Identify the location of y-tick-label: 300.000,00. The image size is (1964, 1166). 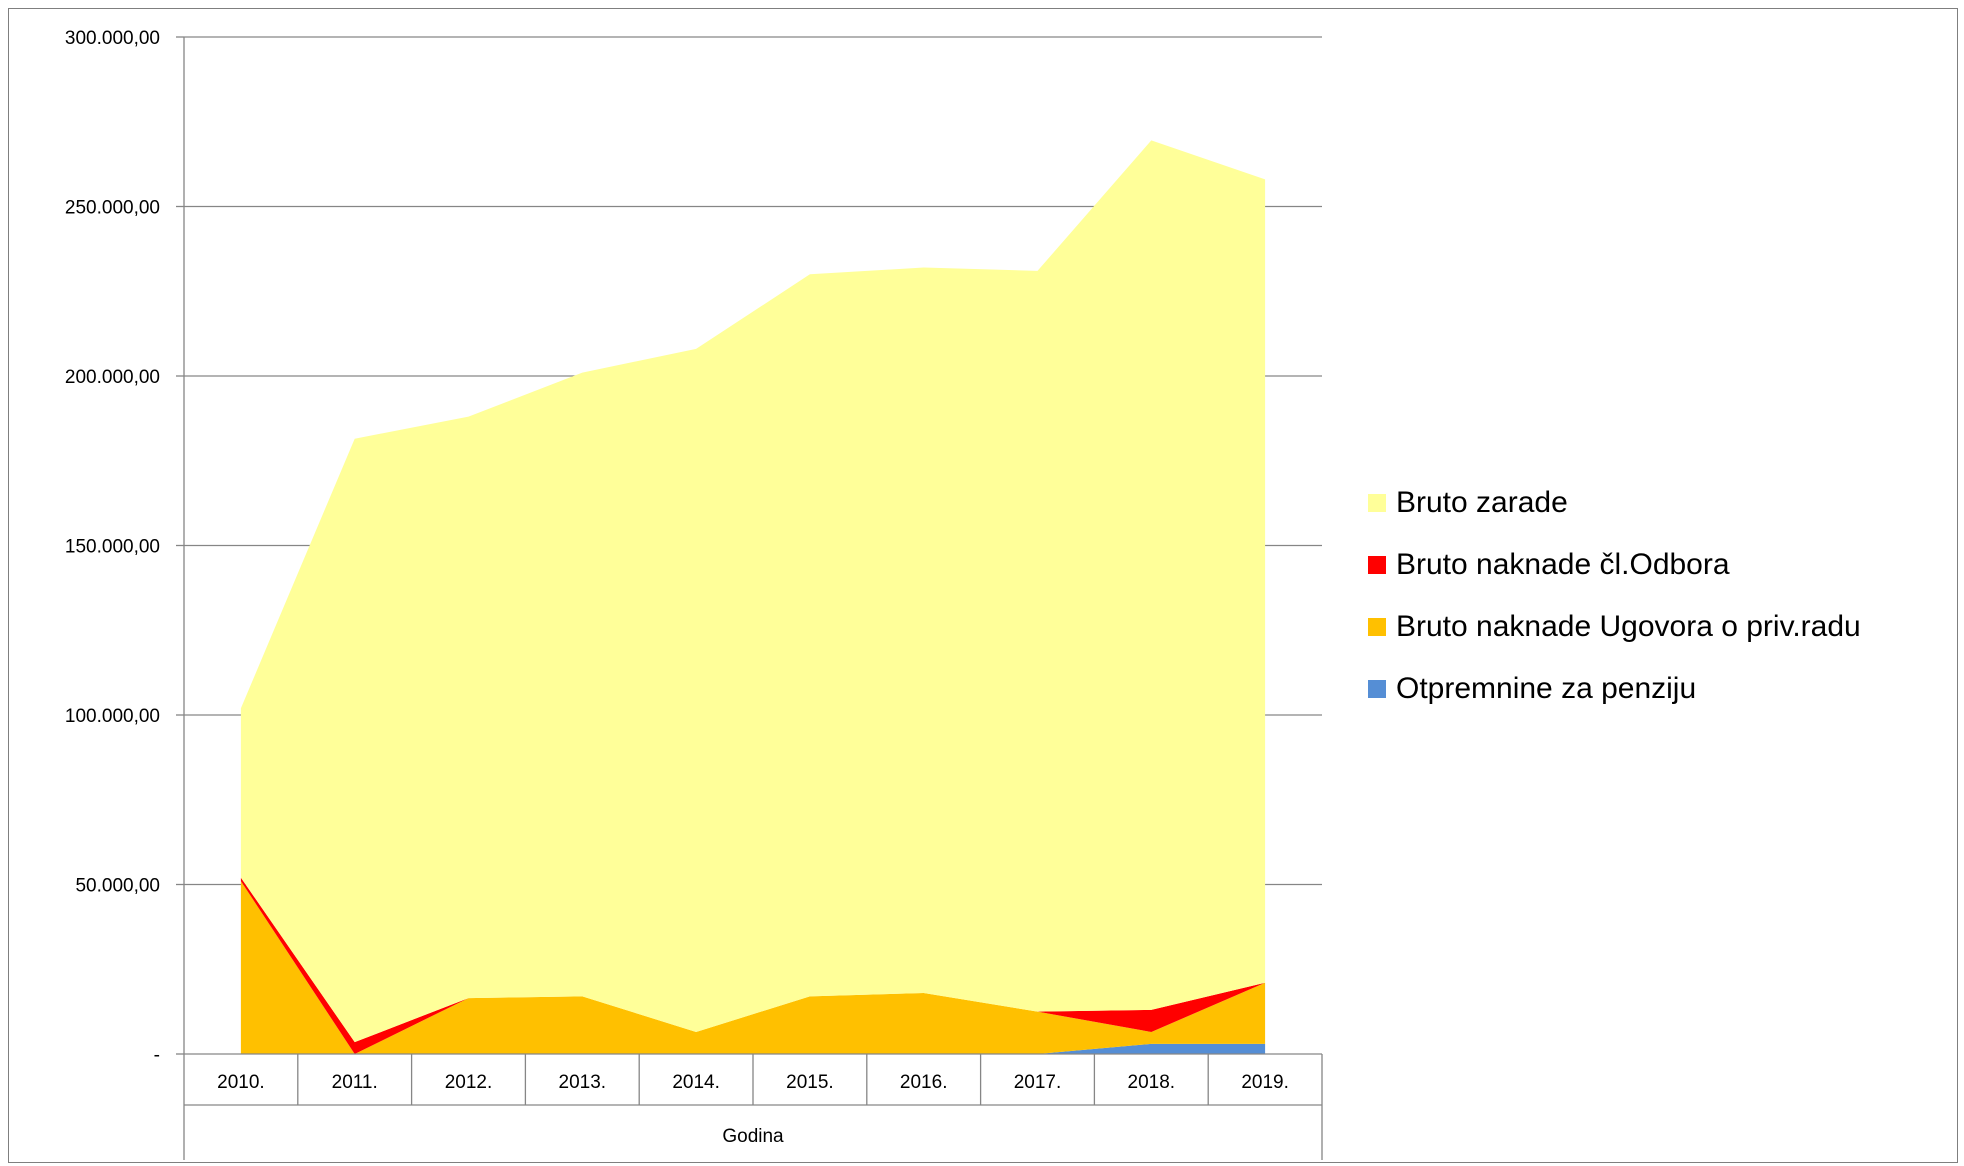
(112, 38).